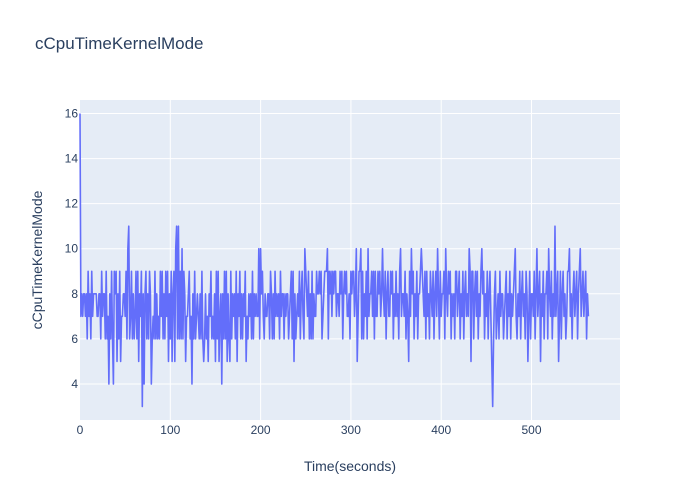  I want to click on x-tick-label: 500, so click(531, 430).